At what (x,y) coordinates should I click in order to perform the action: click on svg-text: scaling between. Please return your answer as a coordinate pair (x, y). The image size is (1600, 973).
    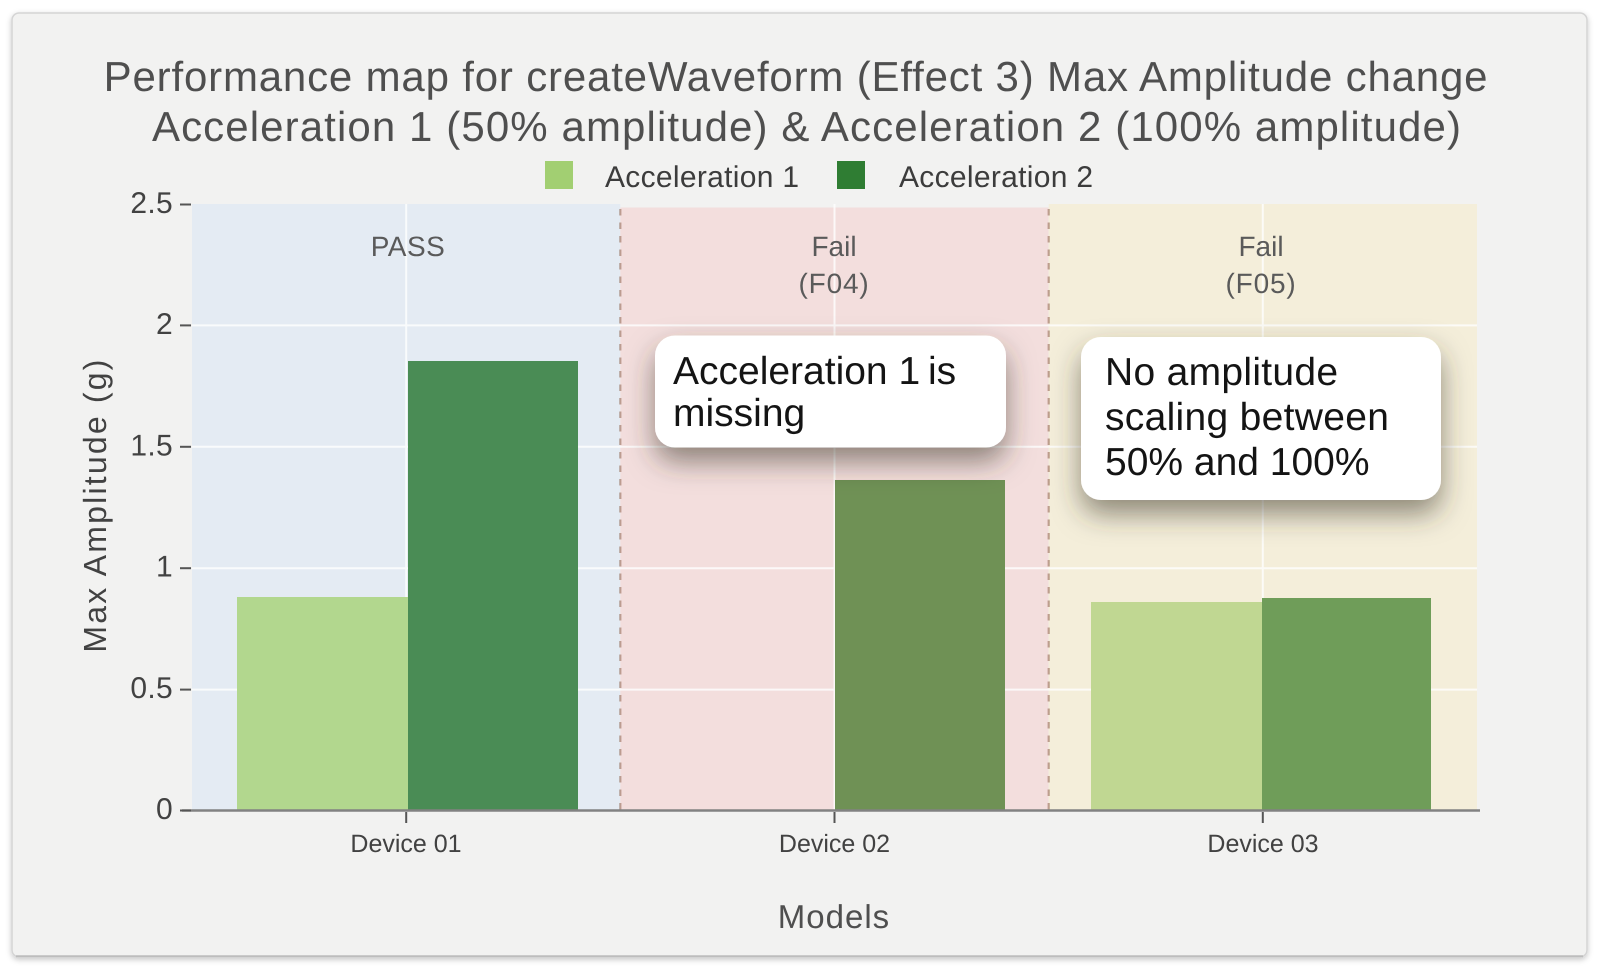
    Looking at the image, I should click on (1247, 417).